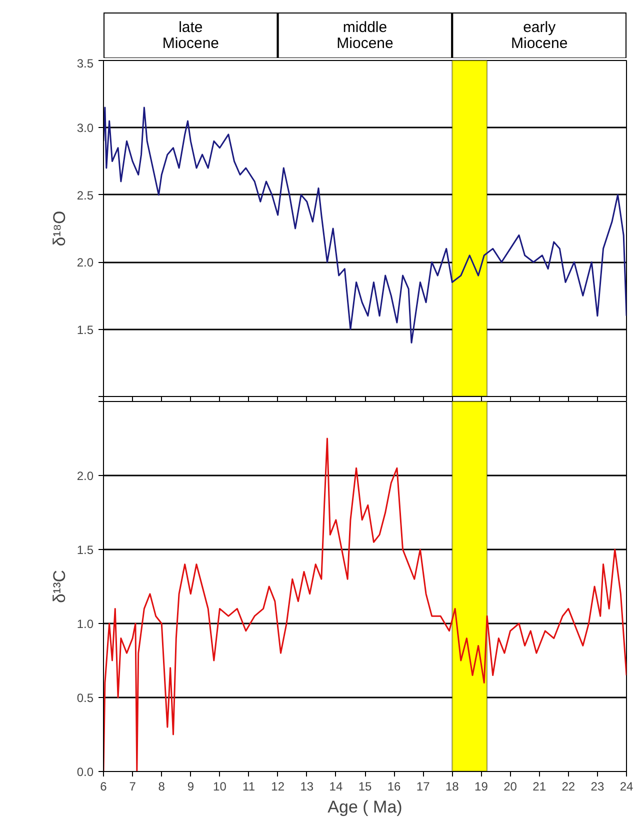 The width and height of the screenshot is (642, 823). I want to click on x-tick-label: 8, so click(162, 787).